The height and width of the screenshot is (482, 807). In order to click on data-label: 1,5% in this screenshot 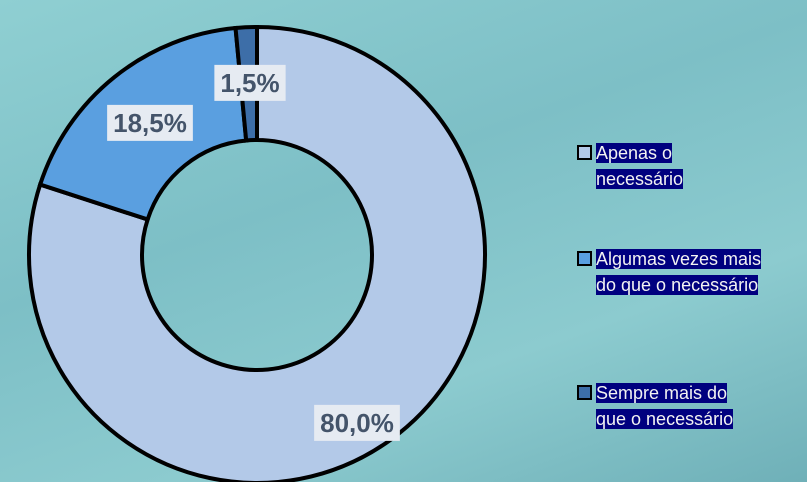, I will do `click(249, 83)`.